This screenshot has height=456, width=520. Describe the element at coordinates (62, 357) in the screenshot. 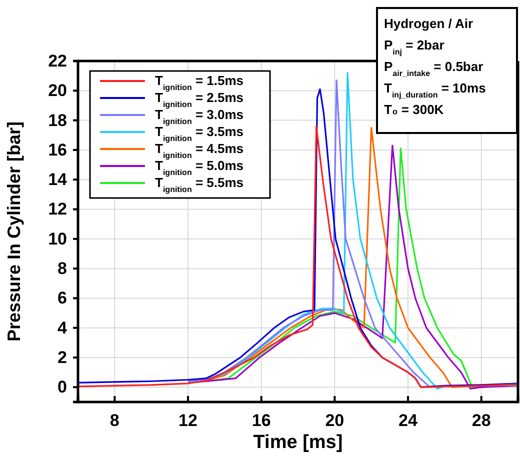

I see `y-tick-label: 2` at that location.